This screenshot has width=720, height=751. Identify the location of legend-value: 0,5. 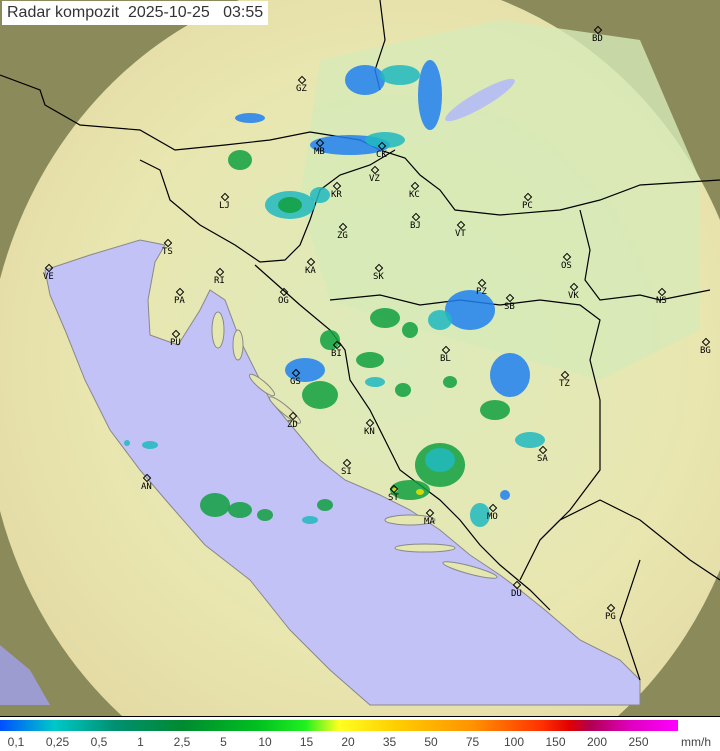
(99, 742).